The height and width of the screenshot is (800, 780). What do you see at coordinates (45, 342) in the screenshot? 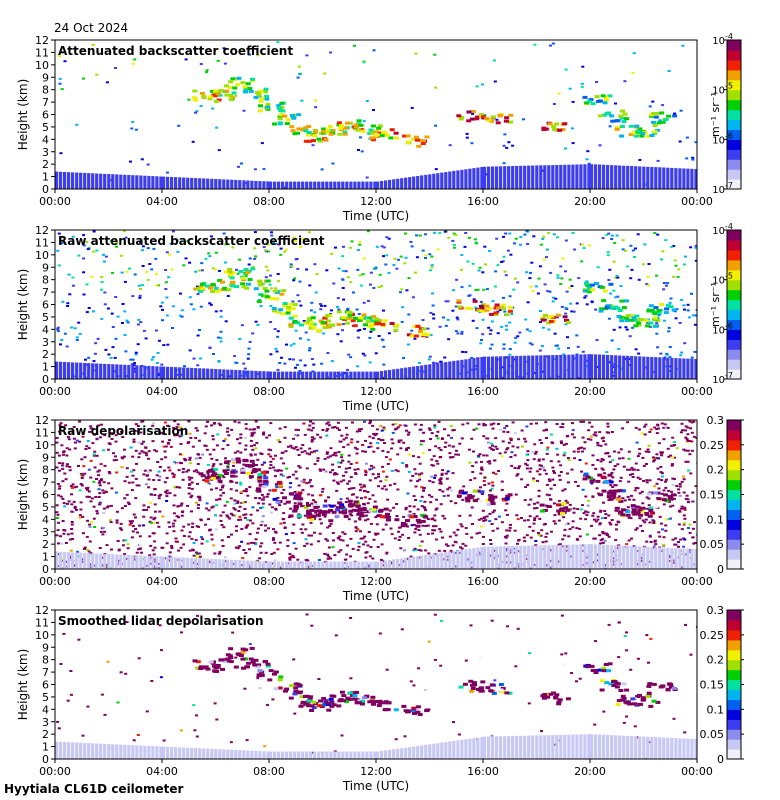
I see `y-tick-label: 3` at bounding box center [45, 342].